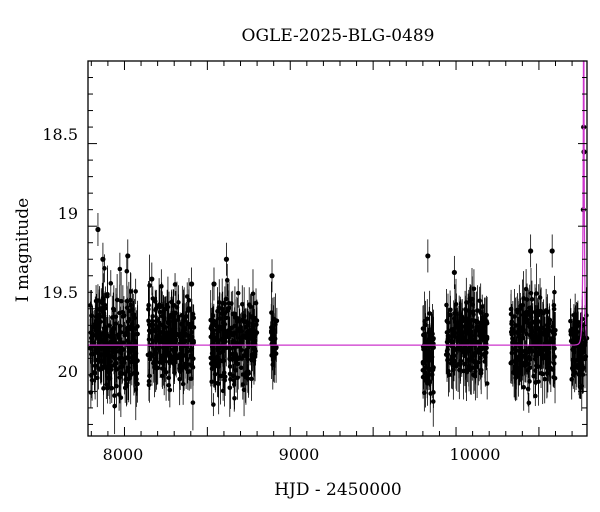  What do you see at coordinates (60, 292) in the screenshot?
I see `y-tick-label: 19.5` at bounding box center [60, 292].